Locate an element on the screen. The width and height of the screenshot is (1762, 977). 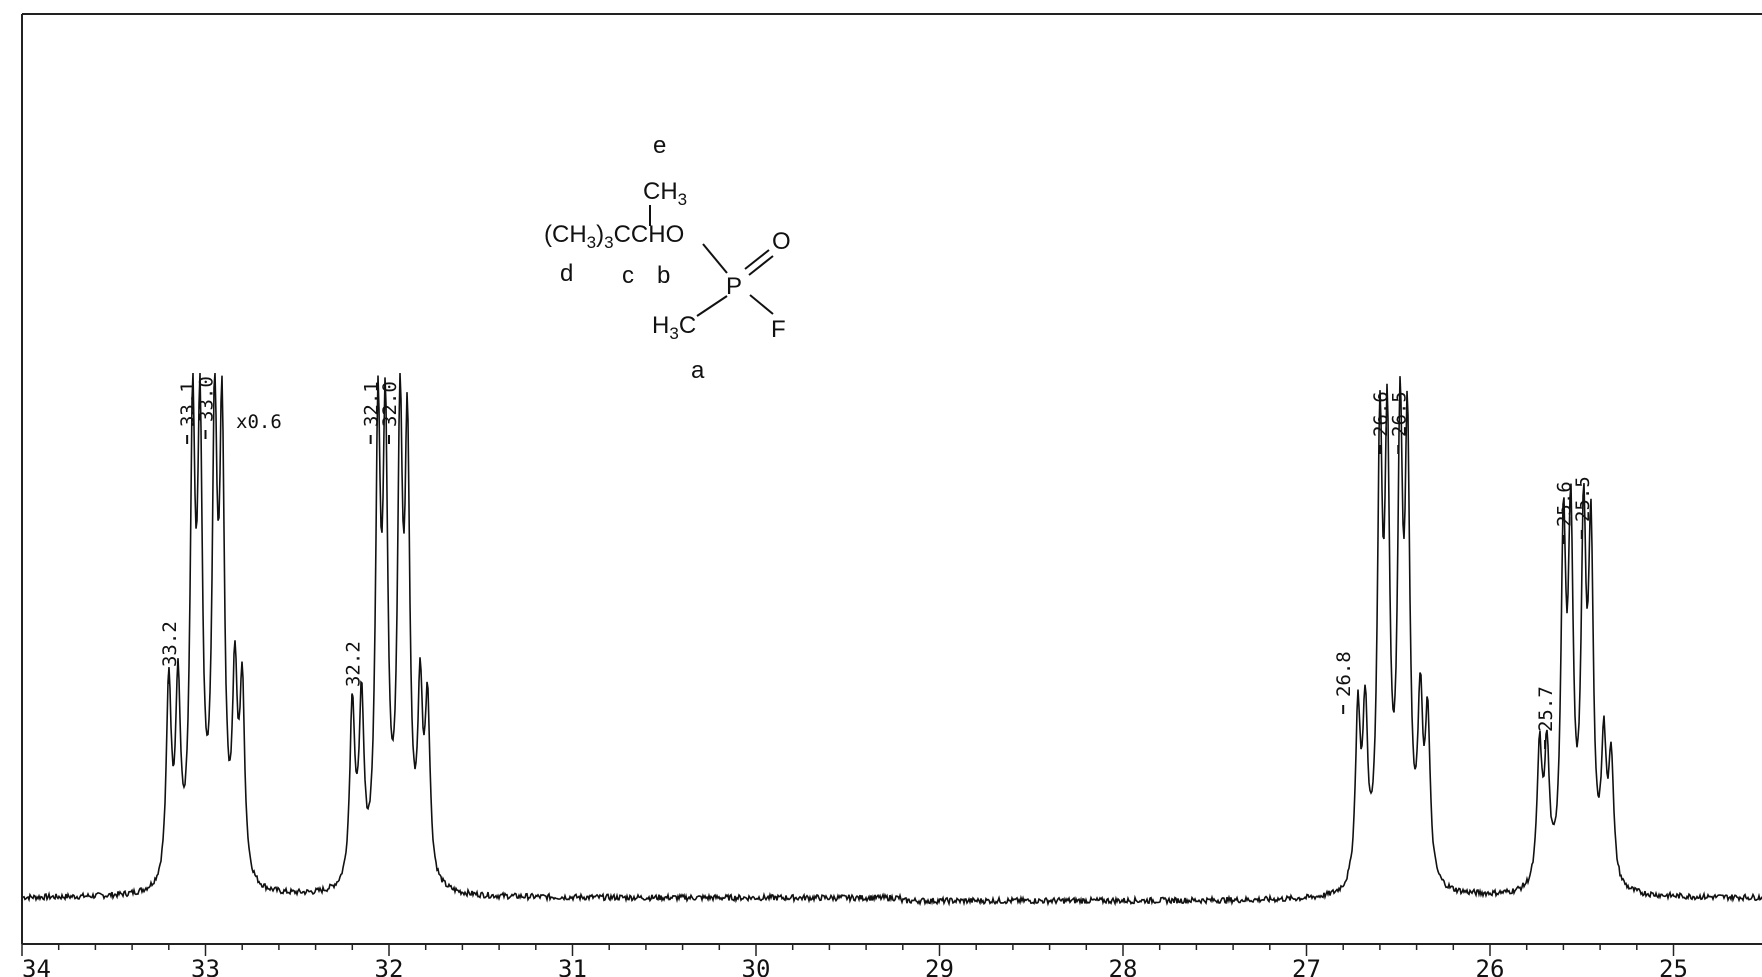
x-tick-label: 33 is located at coordinates (205, 966).